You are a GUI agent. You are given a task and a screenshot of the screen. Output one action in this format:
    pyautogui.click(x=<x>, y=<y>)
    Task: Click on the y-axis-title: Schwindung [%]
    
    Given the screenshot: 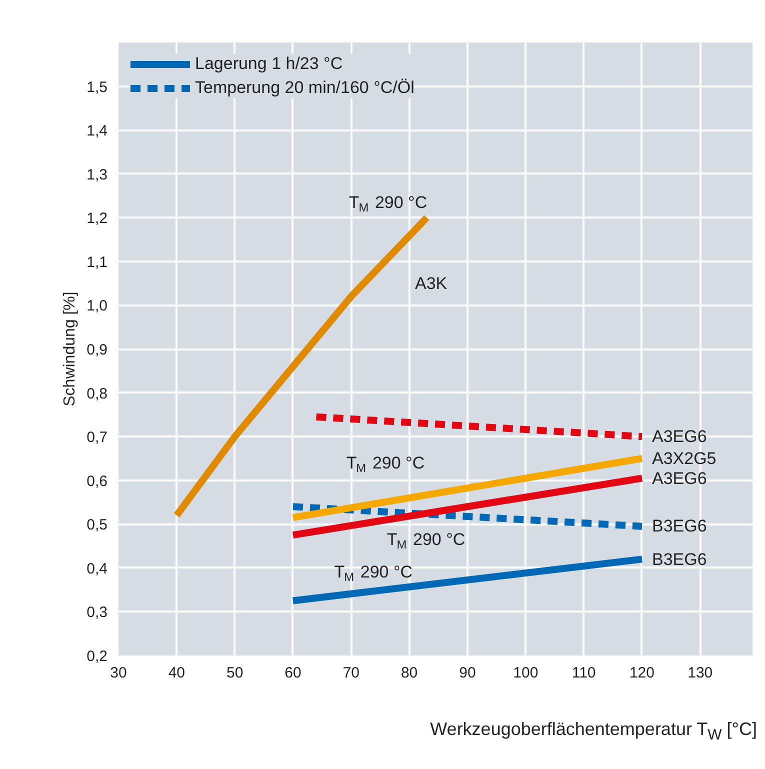 What is the action you would take?
    pyautogui.click(x=70, y=349)
    